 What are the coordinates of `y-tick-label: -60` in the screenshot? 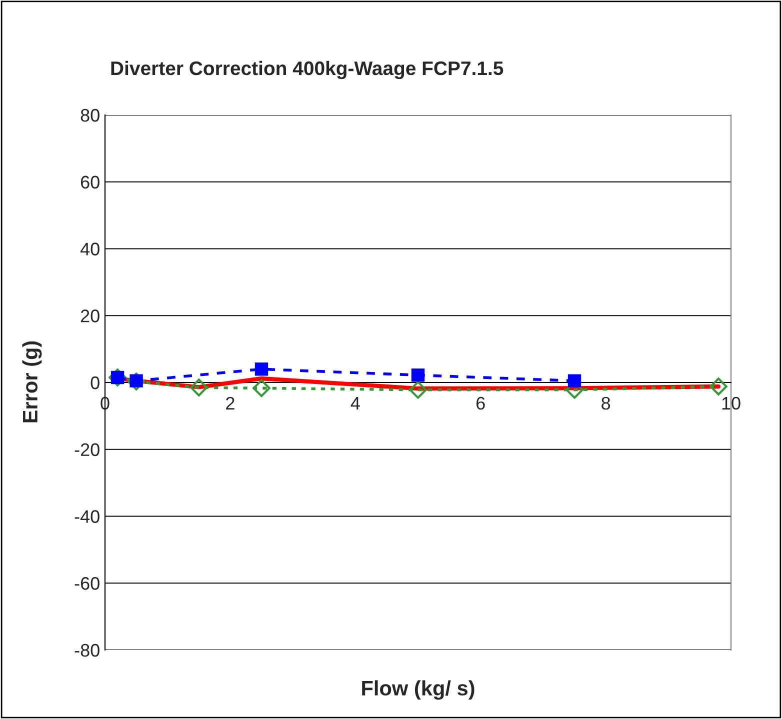 It's located at (87, 583).